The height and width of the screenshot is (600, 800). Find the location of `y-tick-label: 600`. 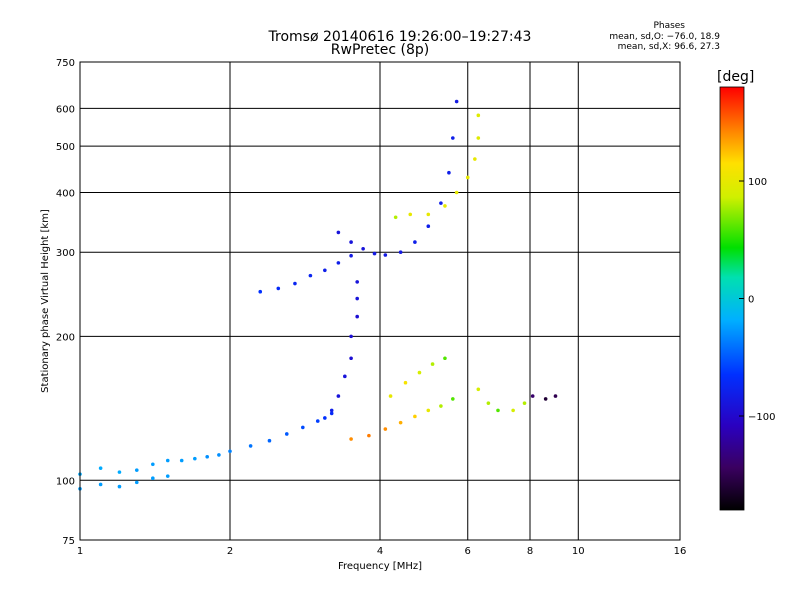

y-tick-label: 600 is located at coordinates (65, 109).